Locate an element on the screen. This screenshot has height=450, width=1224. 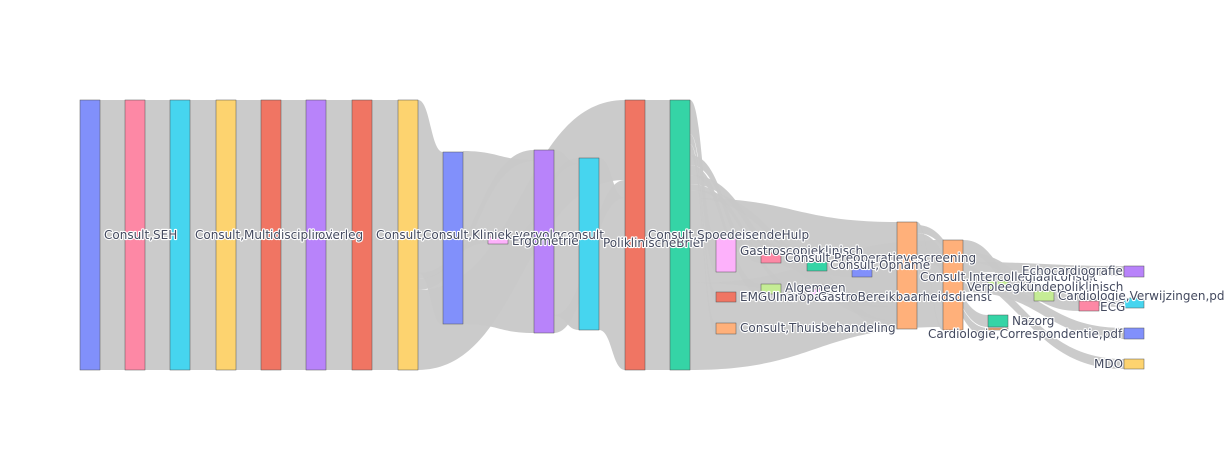
sankey-node-n30 is located at coordinates (1134, 271).